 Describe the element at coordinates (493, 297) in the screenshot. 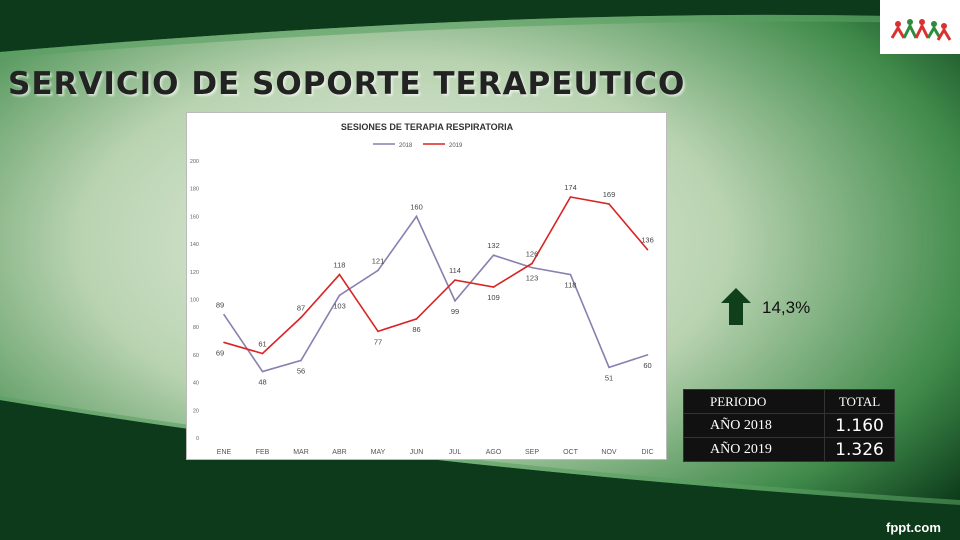

I see `data-label: 109` at that location.